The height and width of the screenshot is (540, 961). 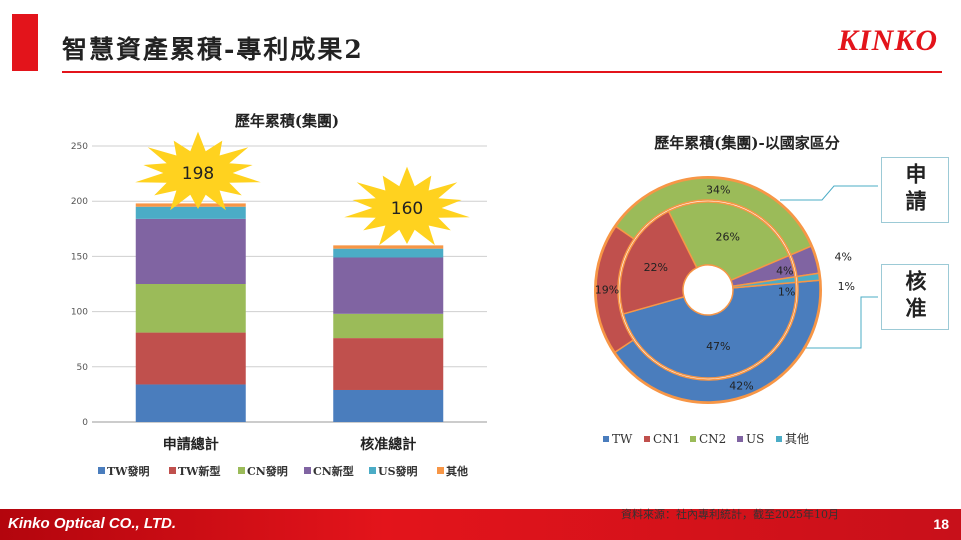 What do you see at coordinates (846, 286) in the screenshot?
I see `donut-outer-label-5: 1%` at bounding box center [846, 286].